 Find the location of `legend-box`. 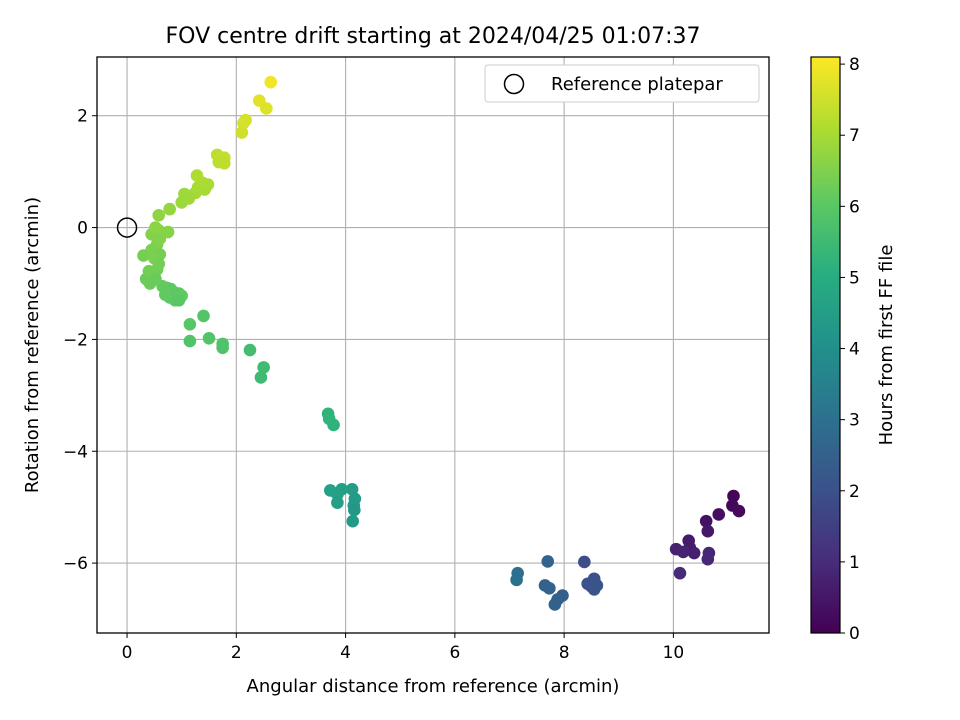

legend-box is located at coordinates (622, 83).